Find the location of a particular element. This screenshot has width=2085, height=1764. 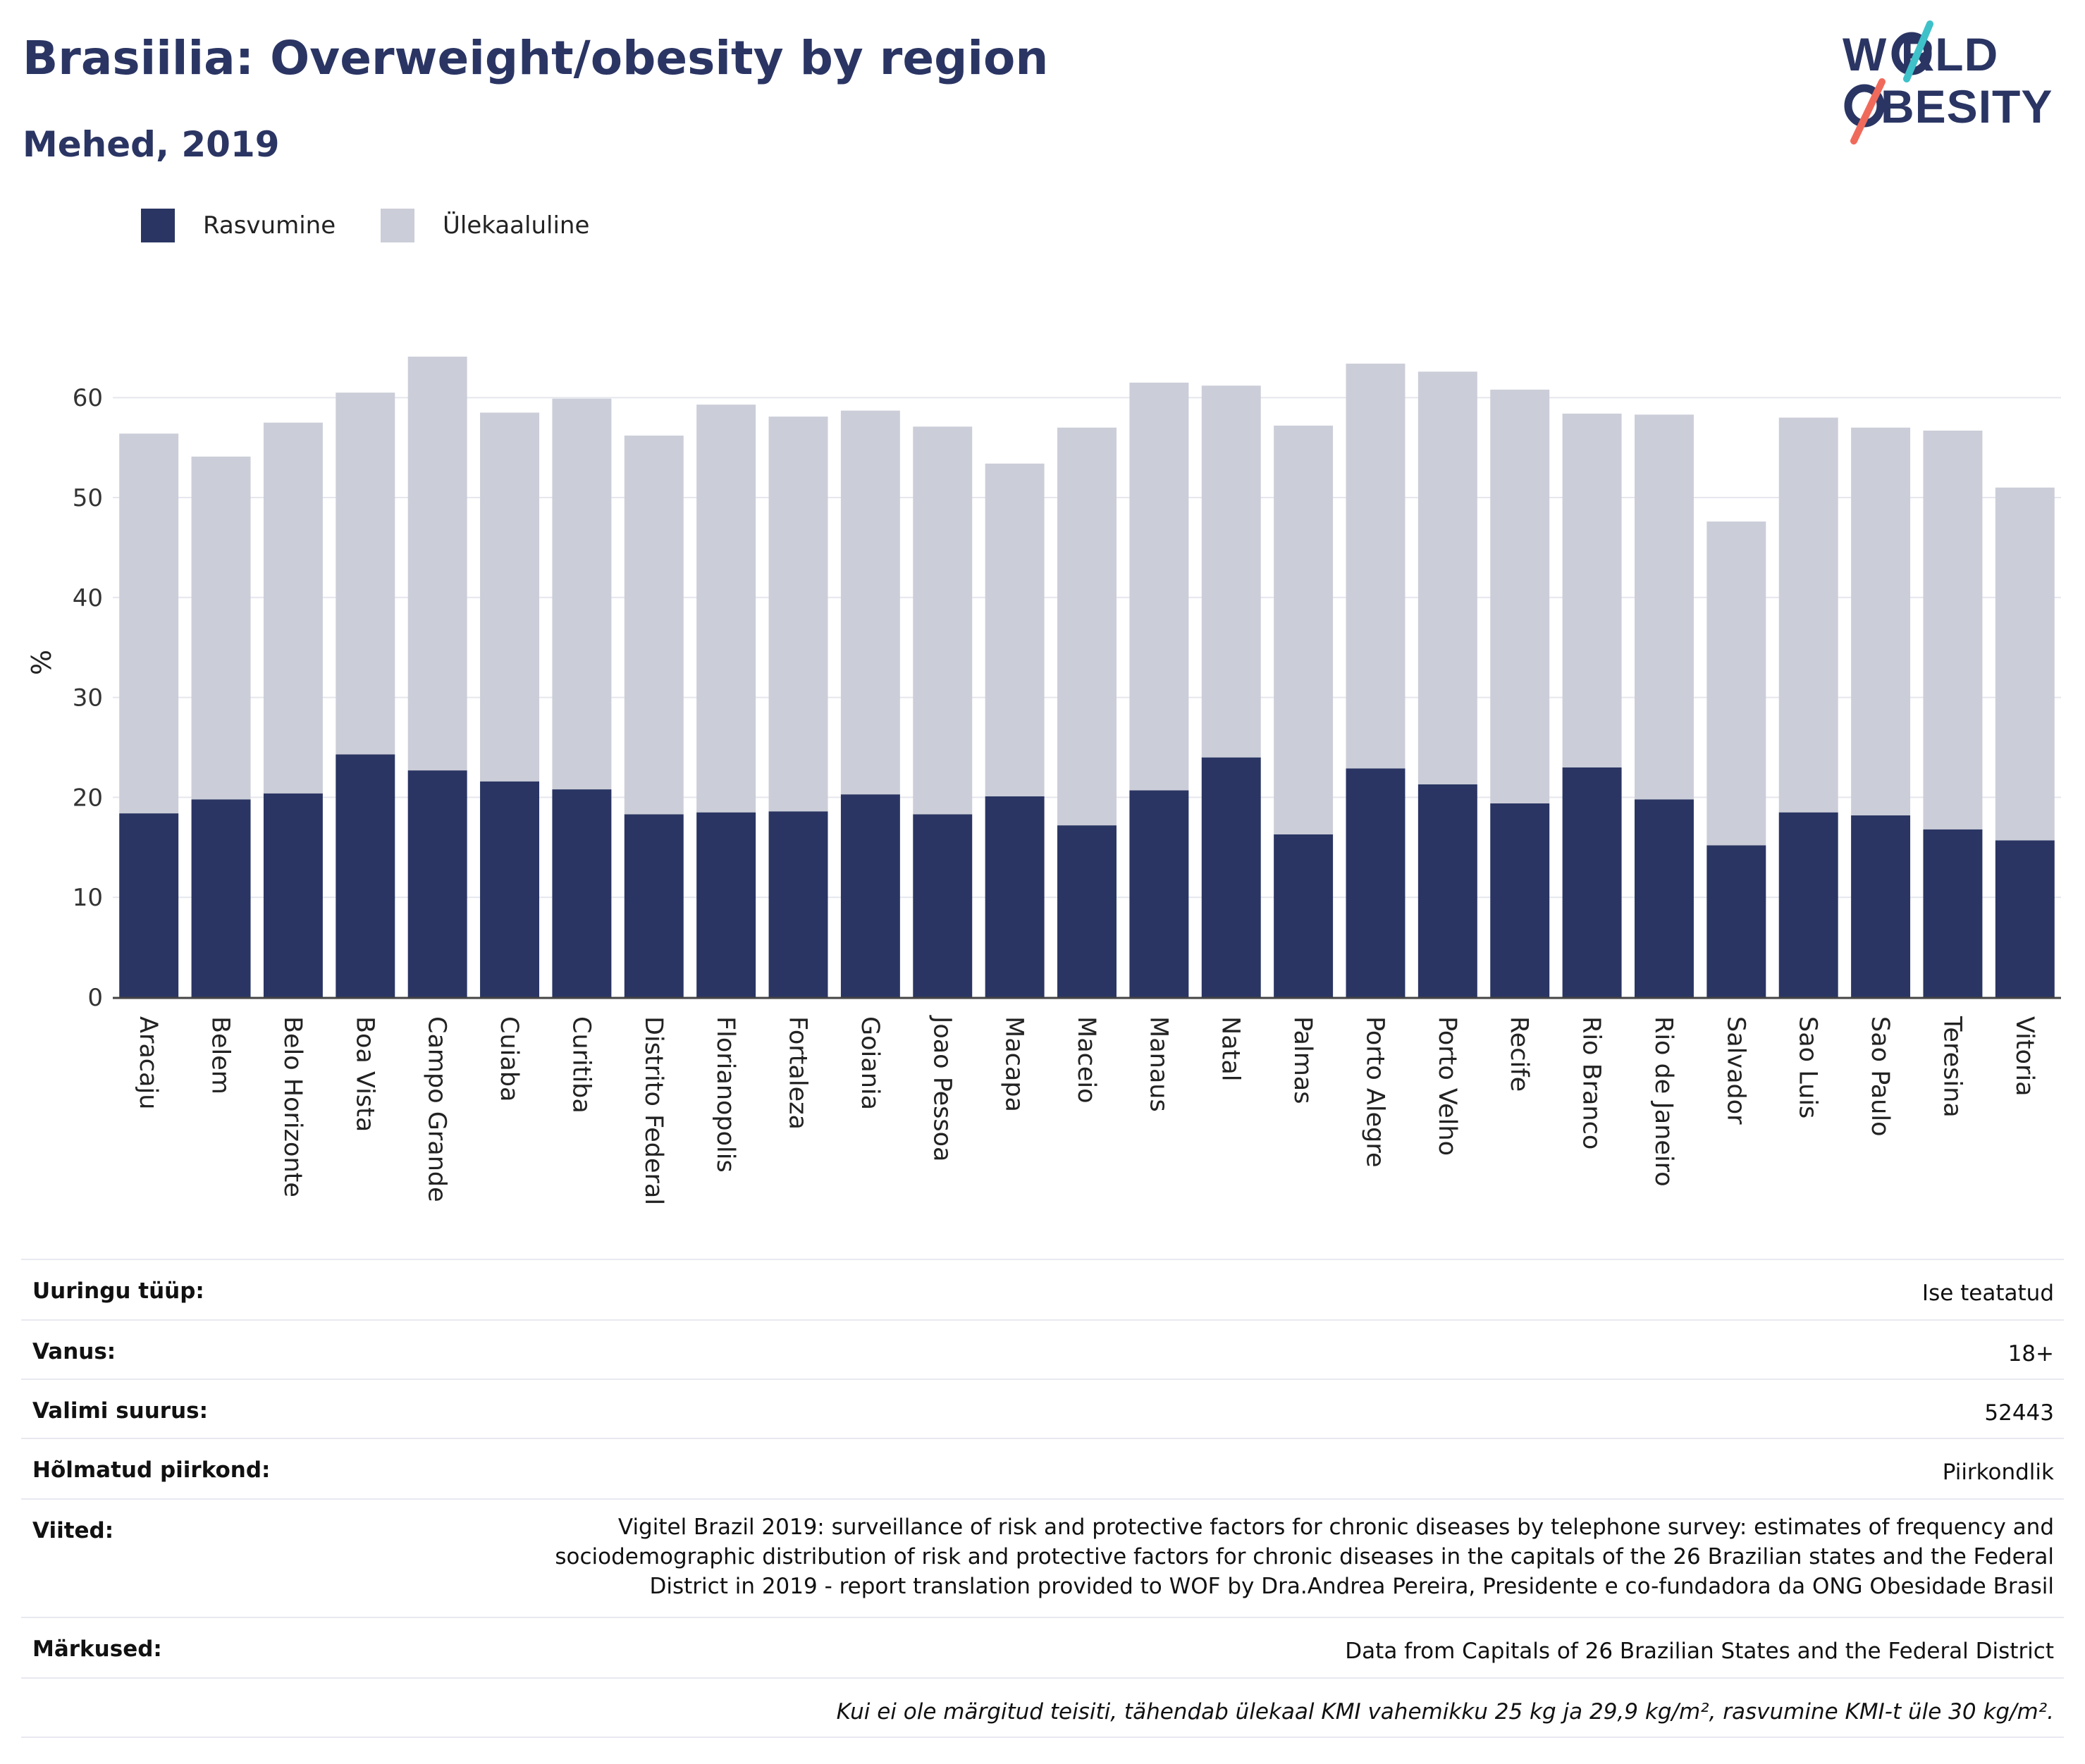

x-tick-label: Boa Vista is located at coordinates (364, 1074).